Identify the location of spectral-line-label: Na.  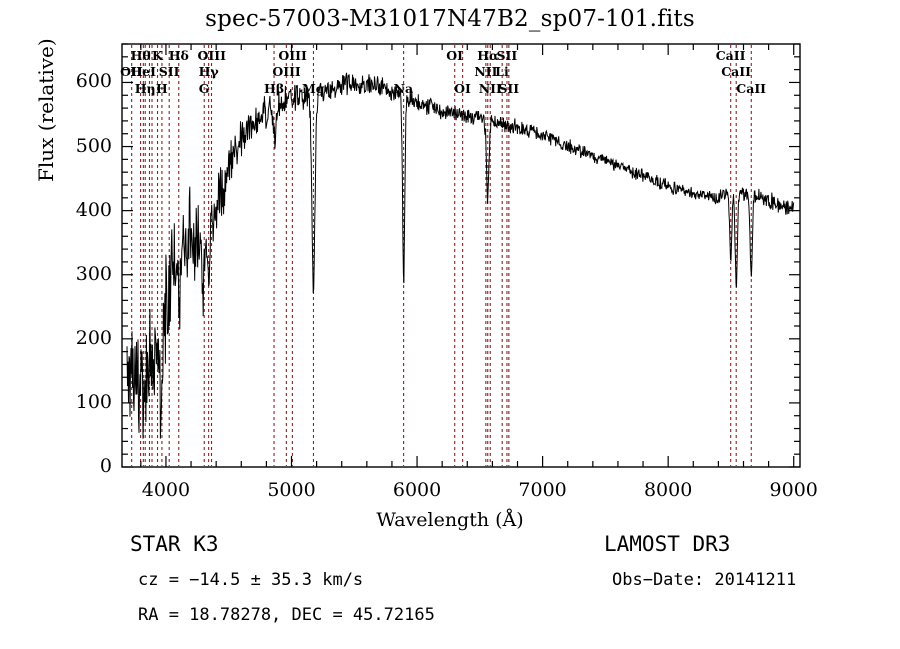
(403, 88).